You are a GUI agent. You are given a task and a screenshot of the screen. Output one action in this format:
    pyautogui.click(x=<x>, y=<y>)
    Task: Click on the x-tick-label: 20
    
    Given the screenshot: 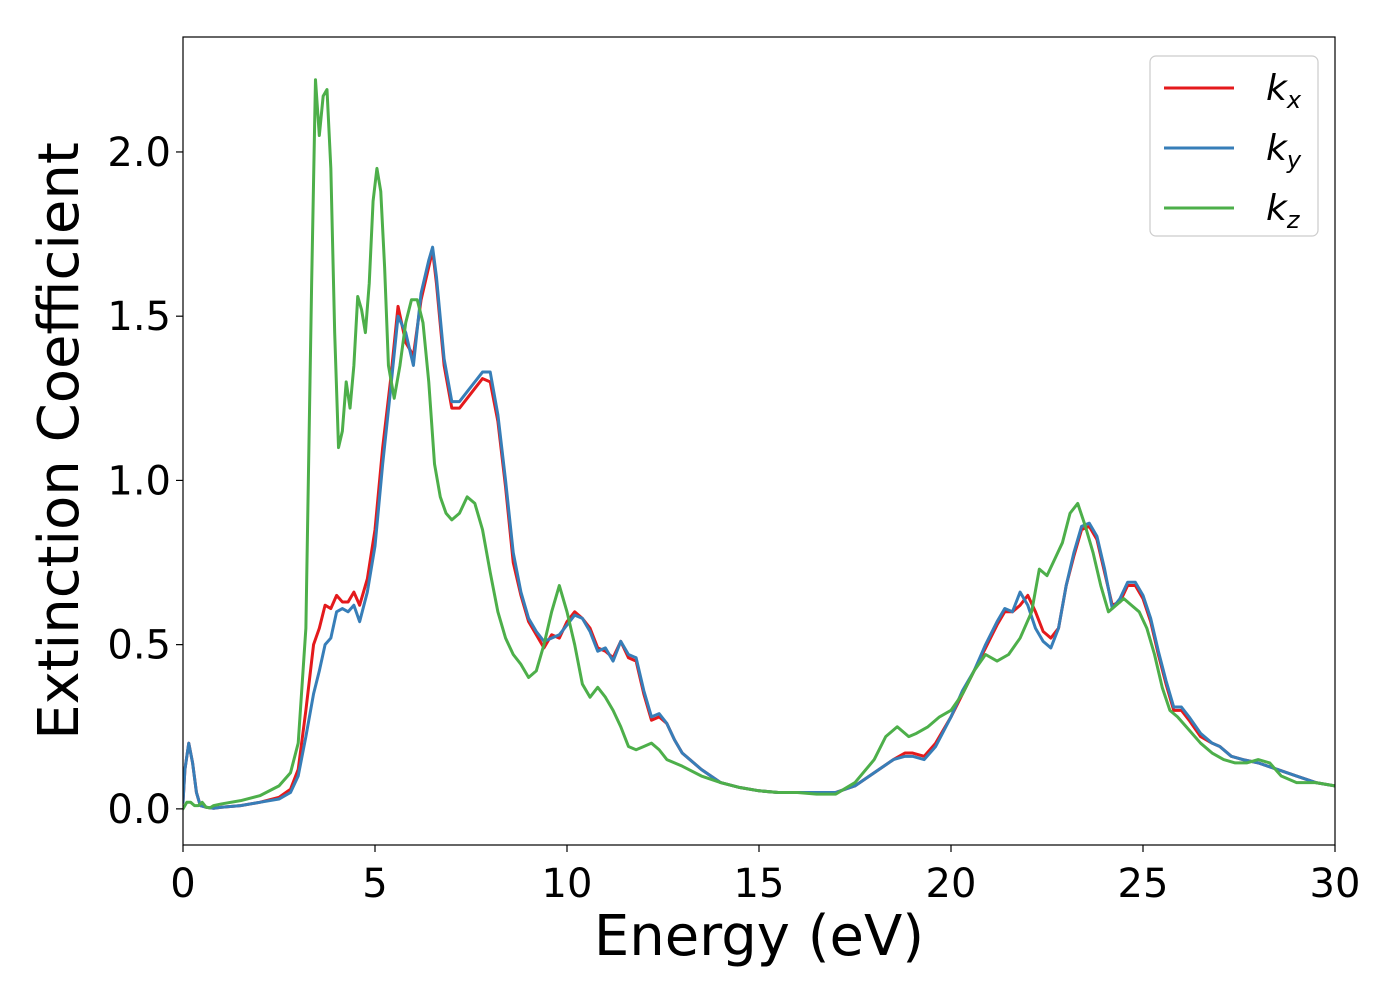 What is the action you would take?
    pyautogui.click(x=951, y=884)
    